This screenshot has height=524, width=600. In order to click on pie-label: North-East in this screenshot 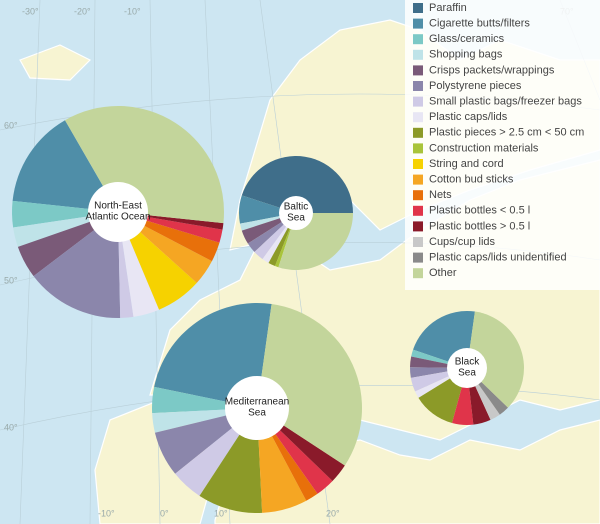, I will do `click(118, 206)`.